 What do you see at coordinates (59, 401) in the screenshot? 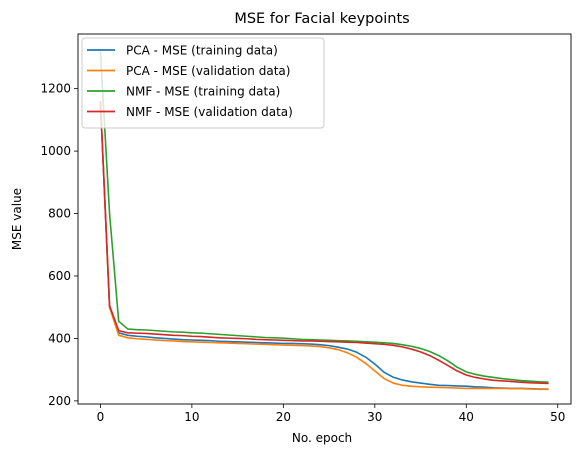
I see `y-tick-label: 200` at bounding box center [59, 401].